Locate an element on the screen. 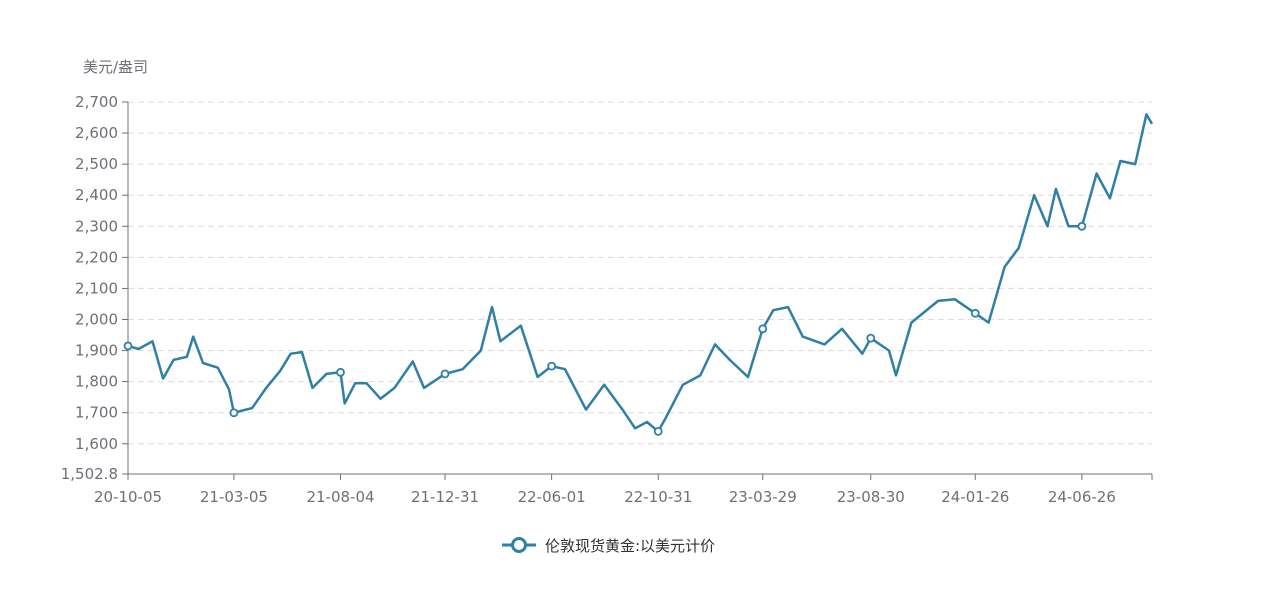  x-tick-label: 20-10-05 is located at coordinates (128, 497).